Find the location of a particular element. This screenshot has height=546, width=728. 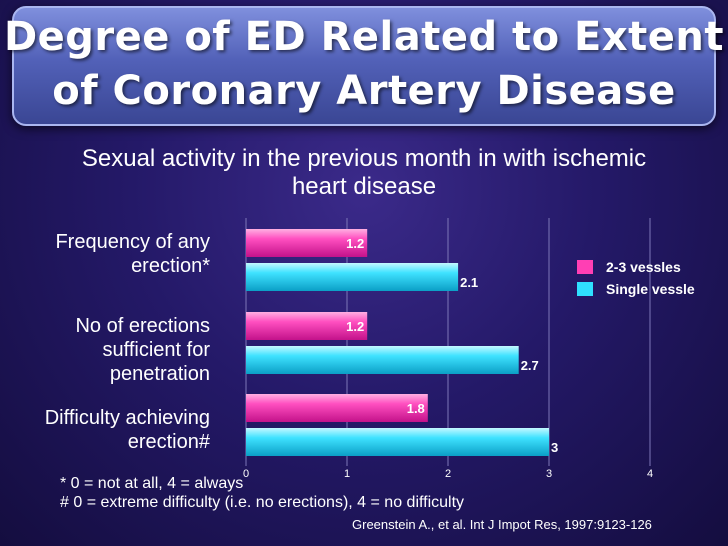

x-tick-label: 3 is located at coordinates (549, 474).